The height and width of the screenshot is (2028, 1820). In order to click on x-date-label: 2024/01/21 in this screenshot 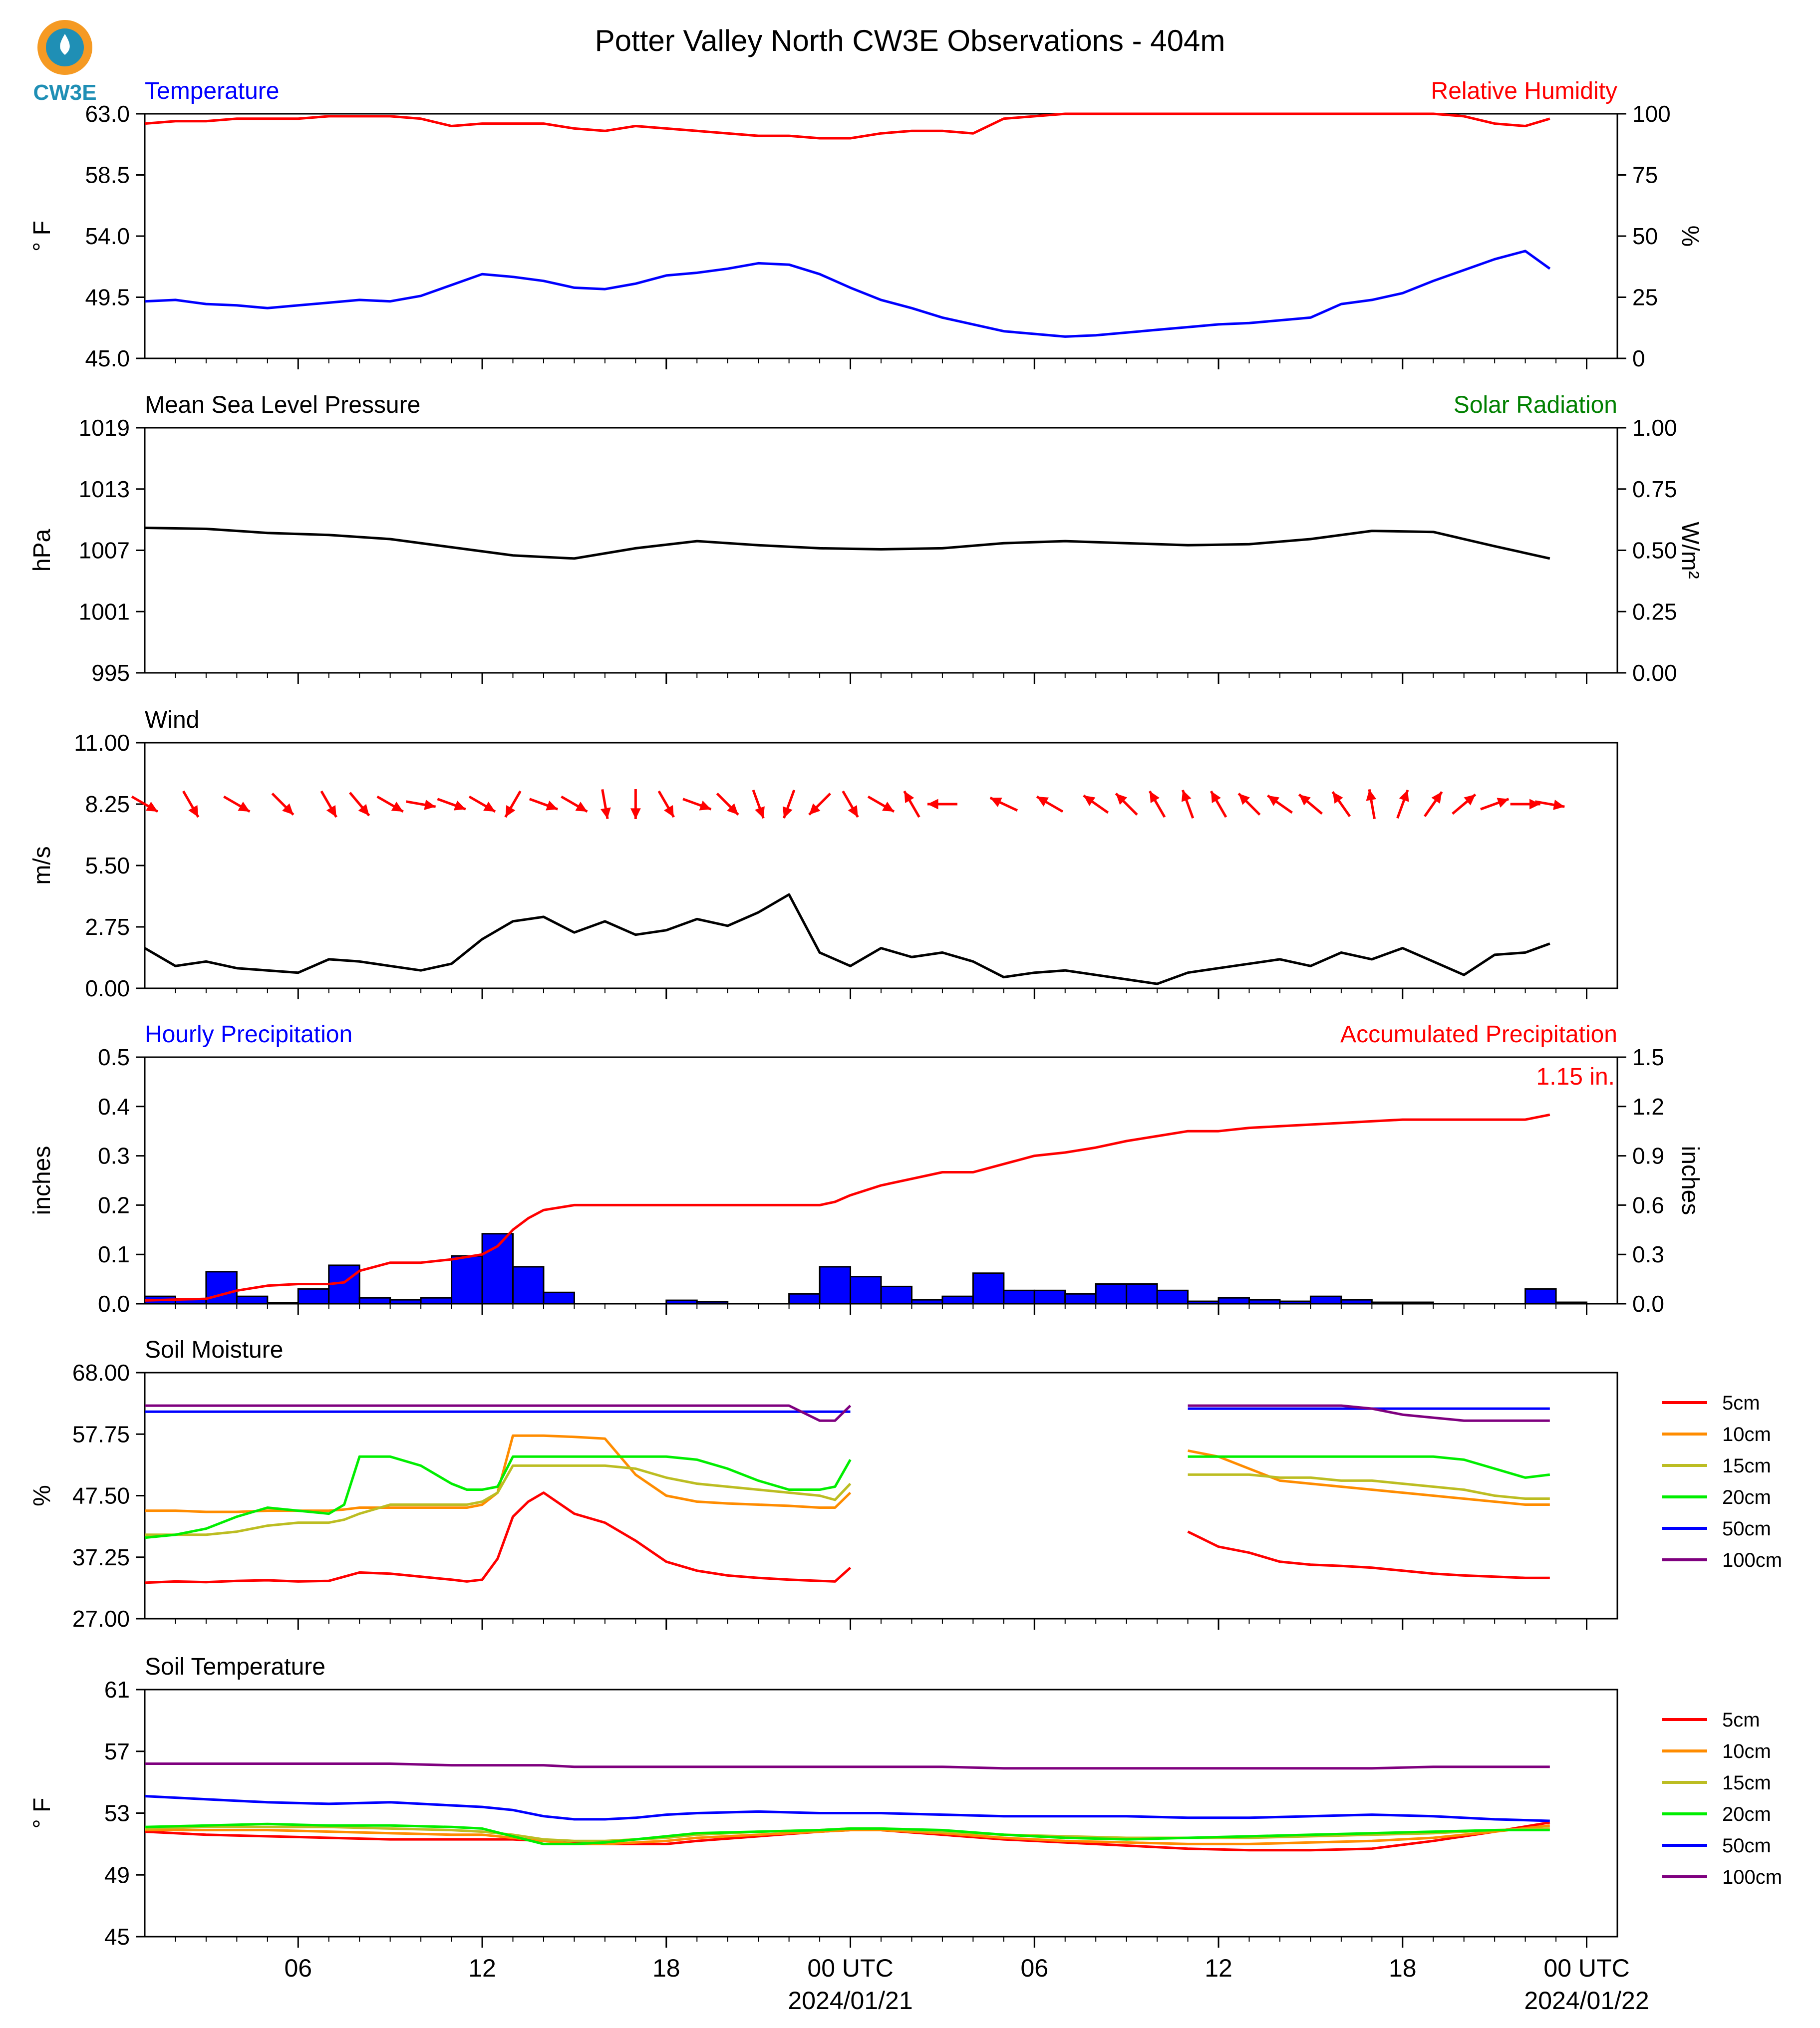, I will do `click(850, 2001)`.